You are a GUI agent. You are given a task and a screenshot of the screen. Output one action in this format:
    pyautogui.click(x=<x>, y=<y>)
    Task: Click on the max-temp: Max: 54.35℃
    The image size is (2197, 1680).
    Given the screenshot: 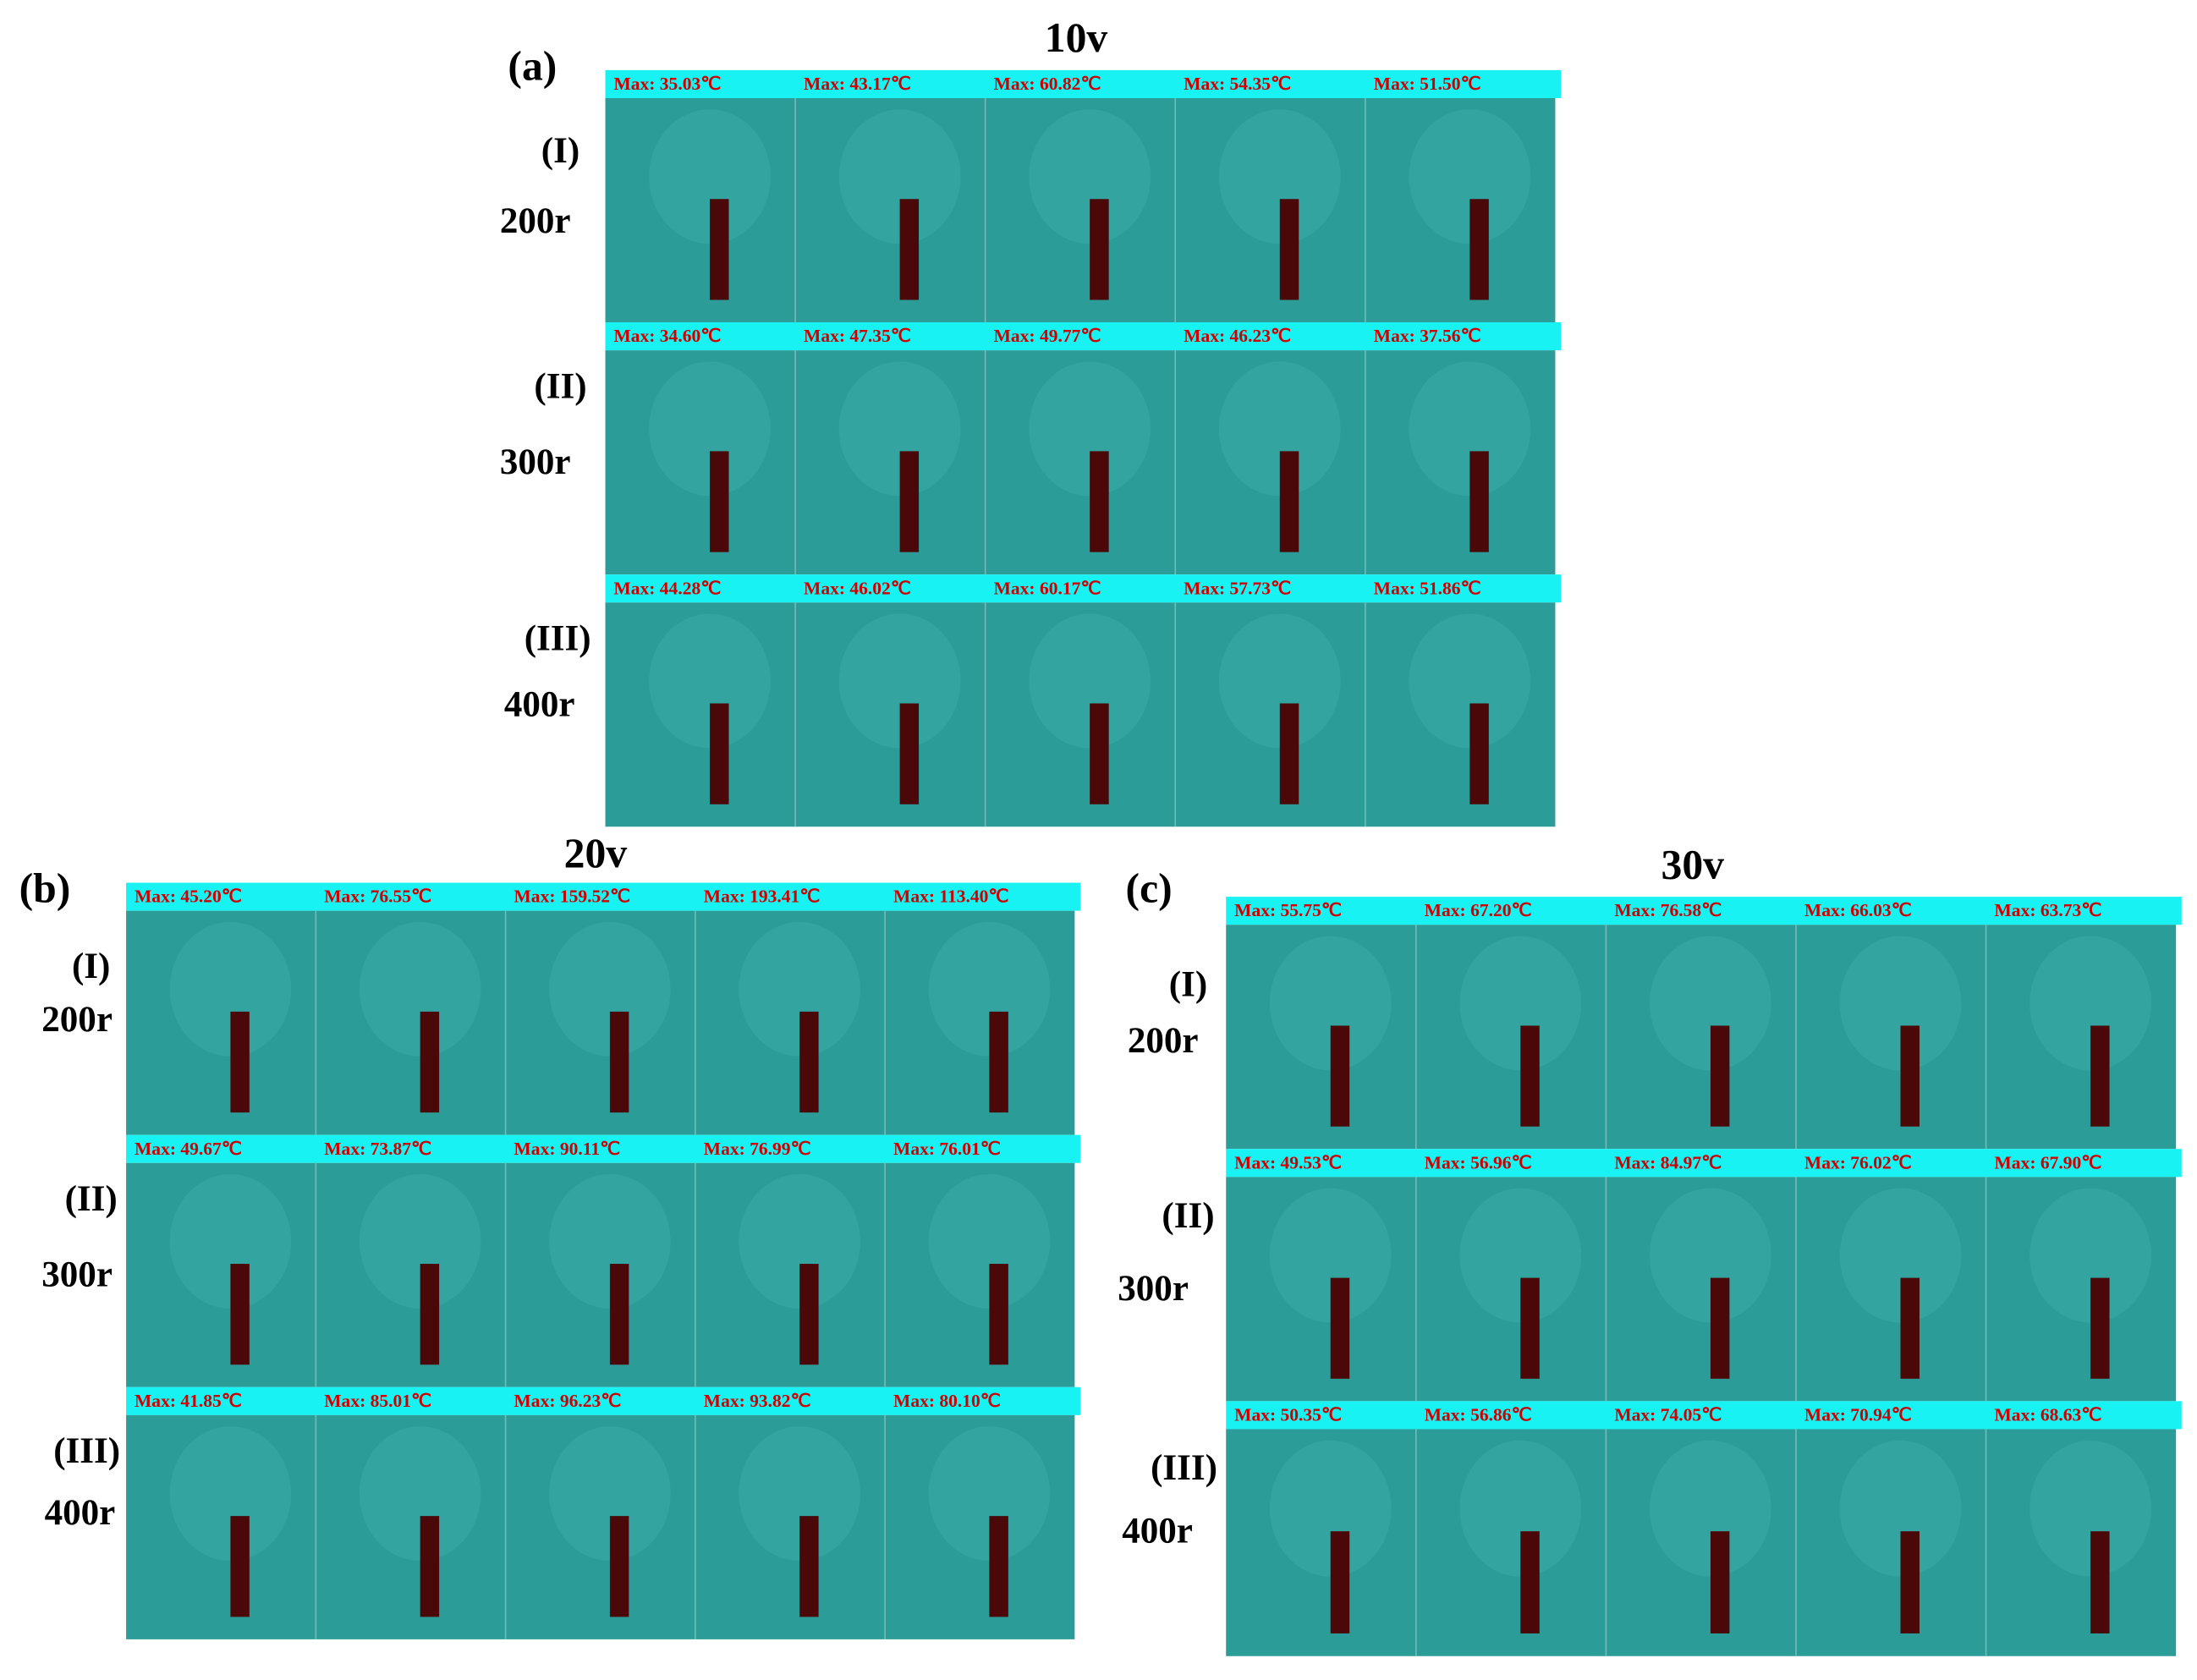 What is the action you would take?
    pyautogui.click(x=1237, y=84)
    